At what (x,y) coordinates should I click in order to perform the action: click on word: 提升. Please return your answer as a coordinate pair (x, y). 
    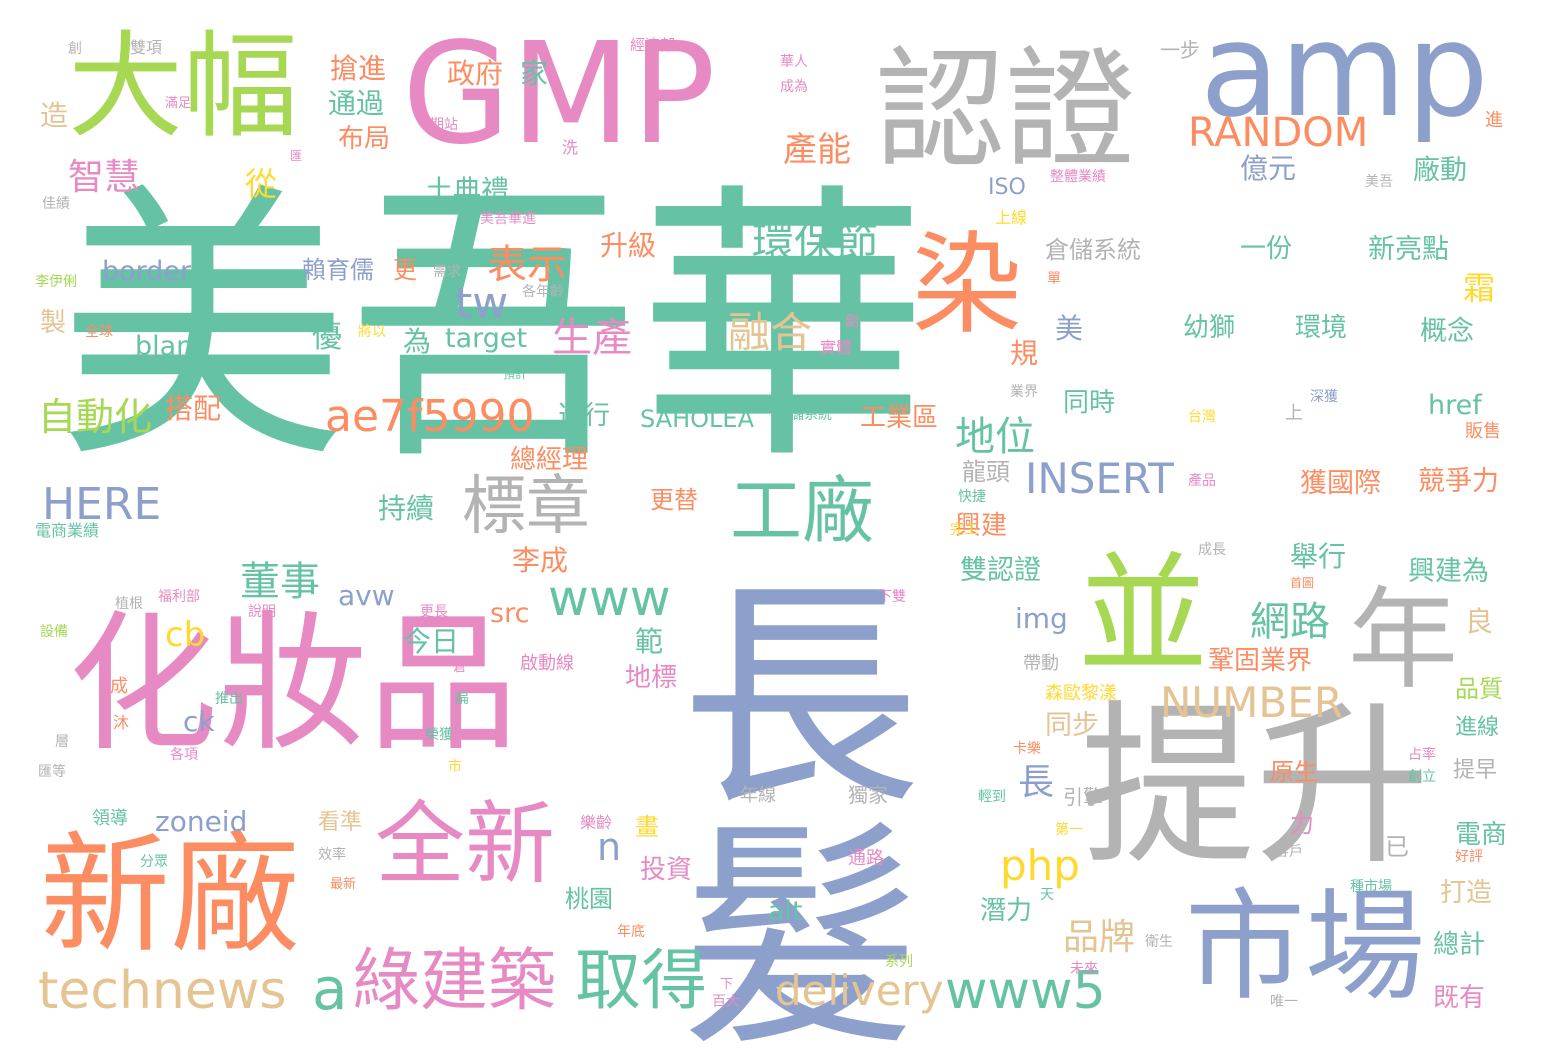
    Looking at the image, I should click on (1255, 787).